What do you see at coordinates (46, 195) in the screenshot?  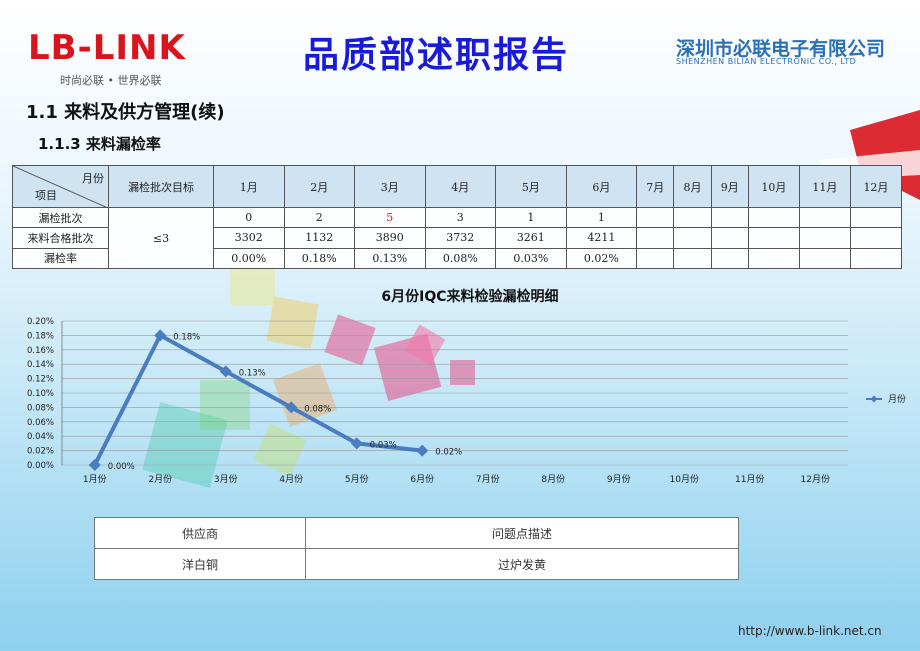 I see `corner-item-label: 项目` at bounding box center [46, 195].